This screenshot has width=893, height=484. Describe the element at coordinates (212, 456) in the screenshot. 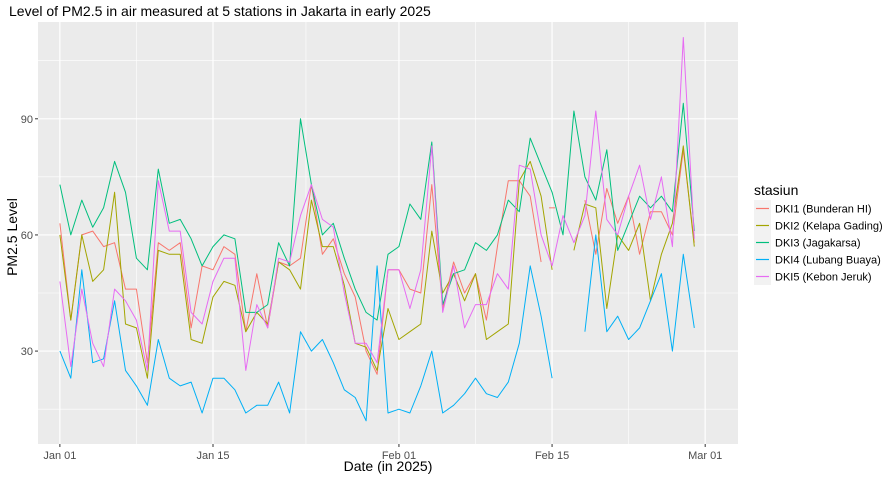

I see `x-tick-label: Jan 15` at that location.